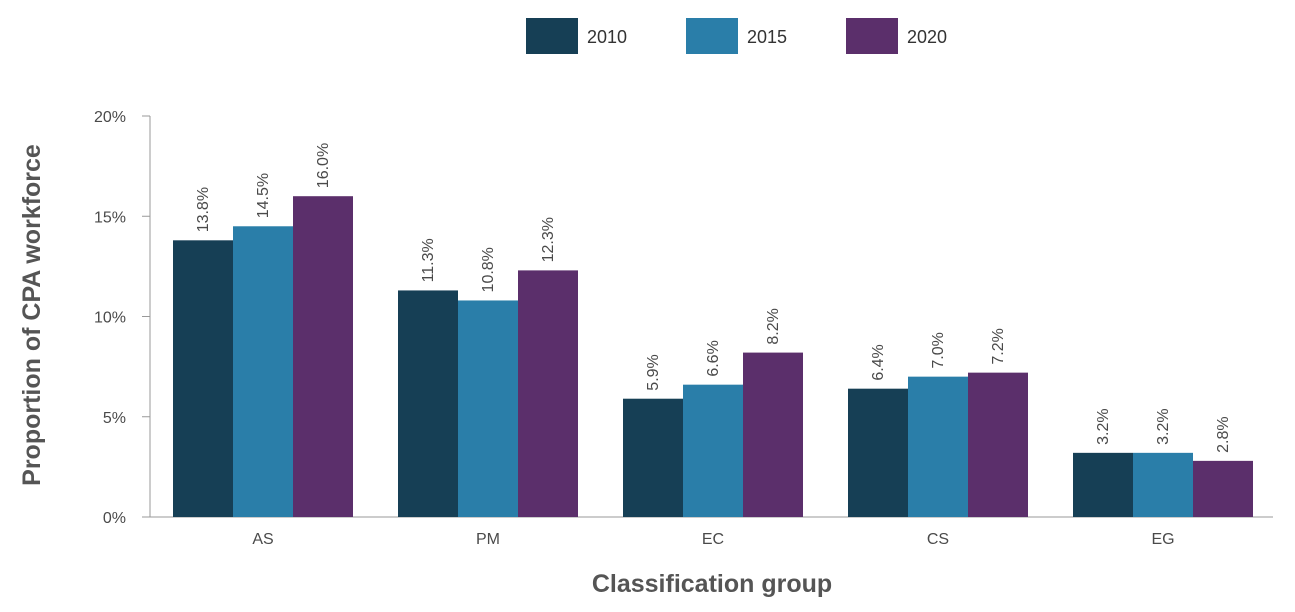 The width and height of the screenshot is (1295, 612). Describe the element at coordinates (607, 37) in the screenshot. I see `legend-label: 2010` at that location.